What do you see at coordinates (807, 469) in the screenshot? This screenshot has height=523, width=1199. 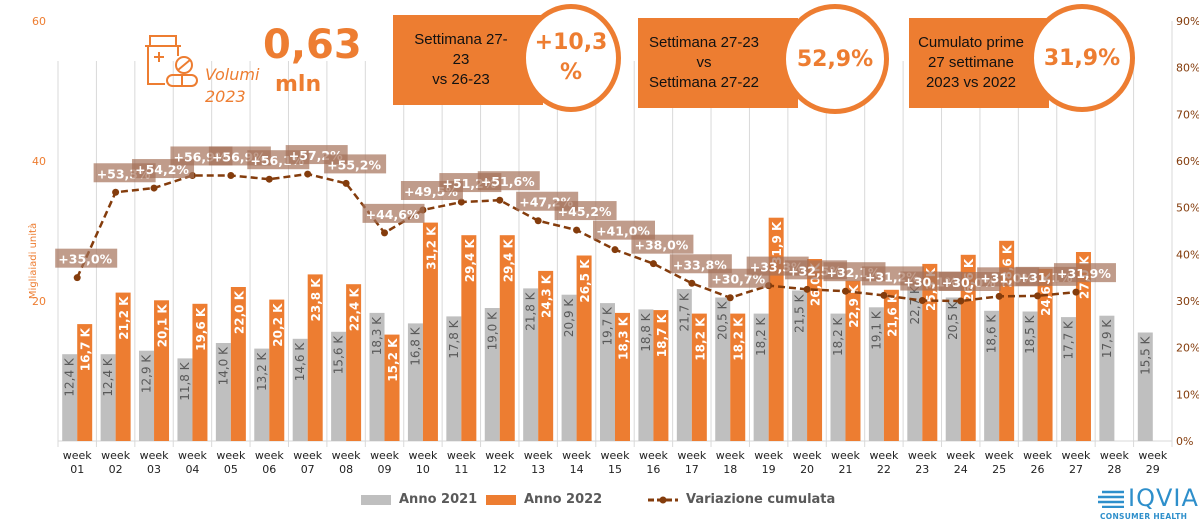 I see `x-tick-label: 20` at bounding box center [807, 469].